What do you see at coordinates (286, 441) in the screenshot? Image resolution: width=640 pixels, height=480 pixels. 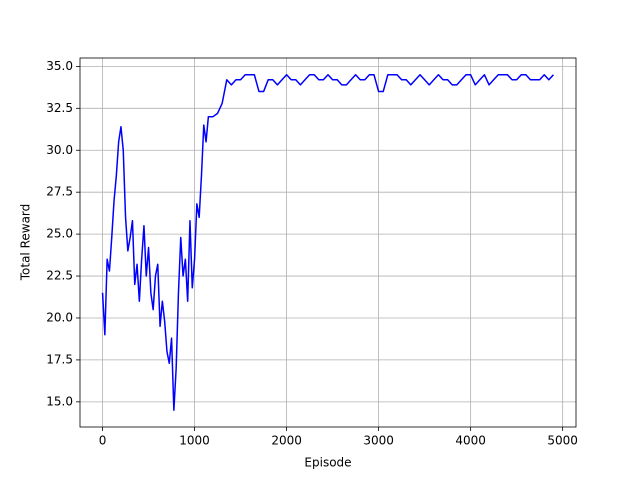 I see `x-tick-label: 2000` at bounding box center [286, 441].